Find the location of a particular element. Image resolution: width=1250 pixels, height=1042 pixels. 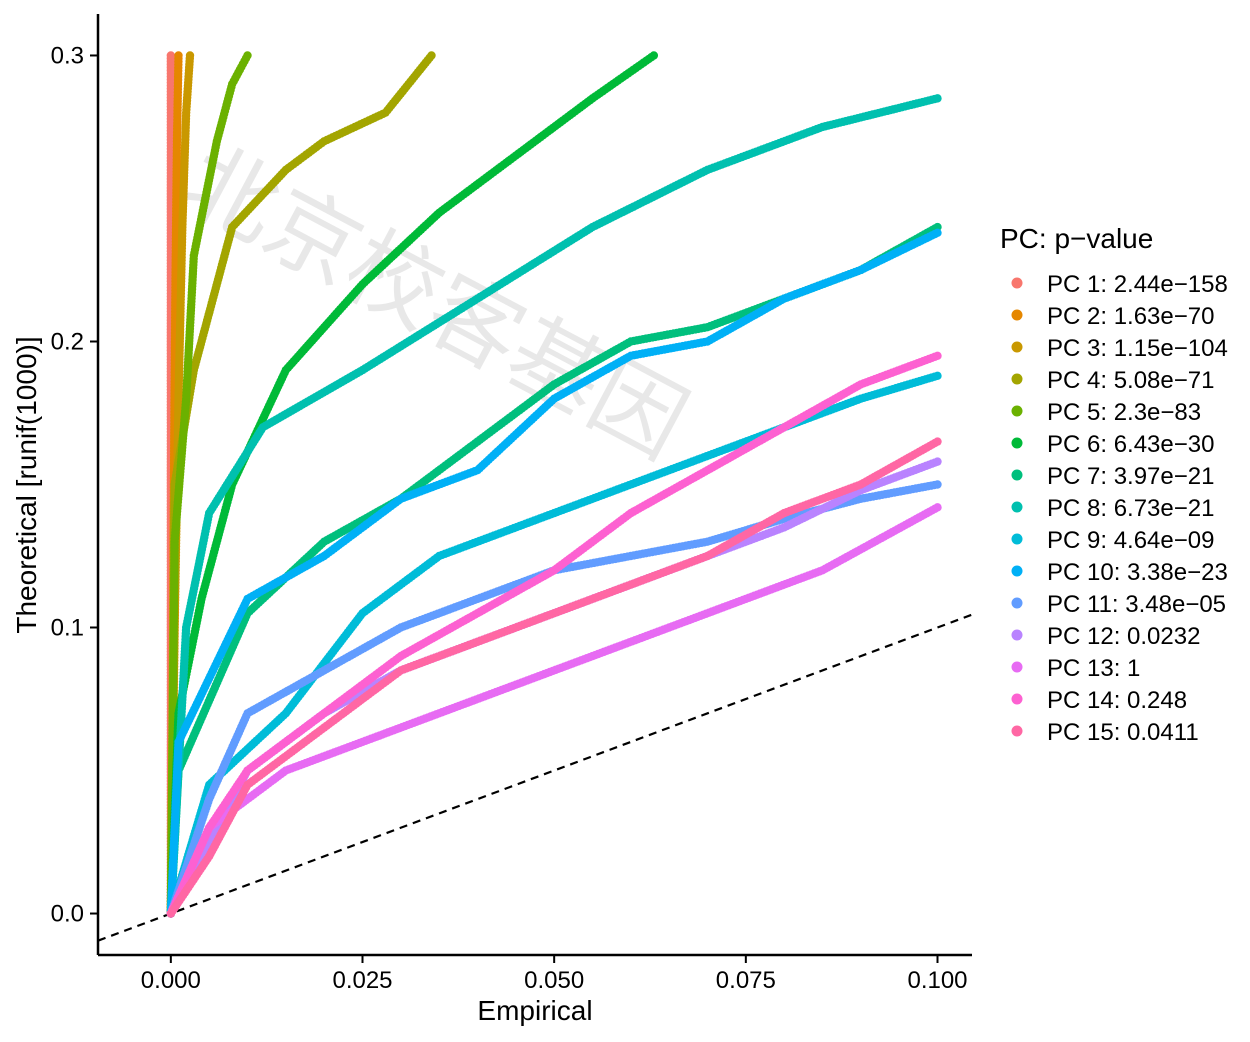

x-tick-label: 0.000 is located at coordinates (171, 980).